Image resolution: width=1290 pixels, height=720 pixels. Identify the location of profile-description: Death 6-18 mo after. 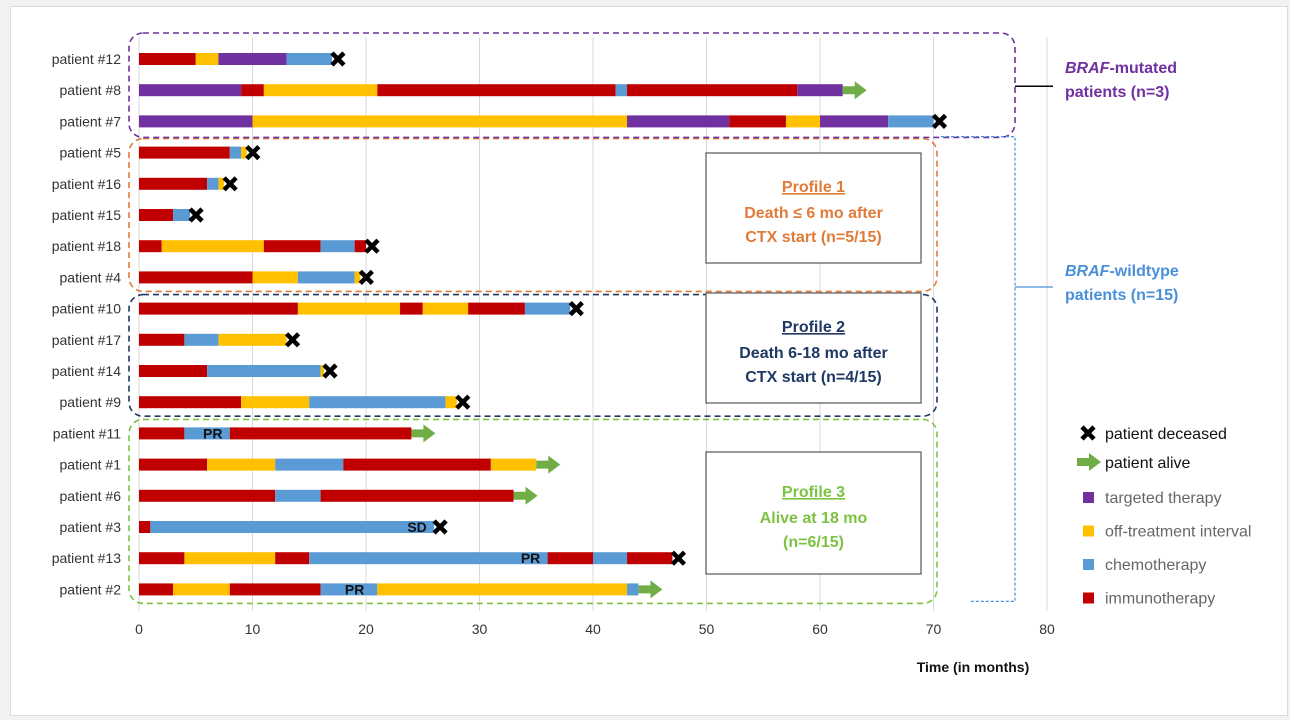
(813, 353).